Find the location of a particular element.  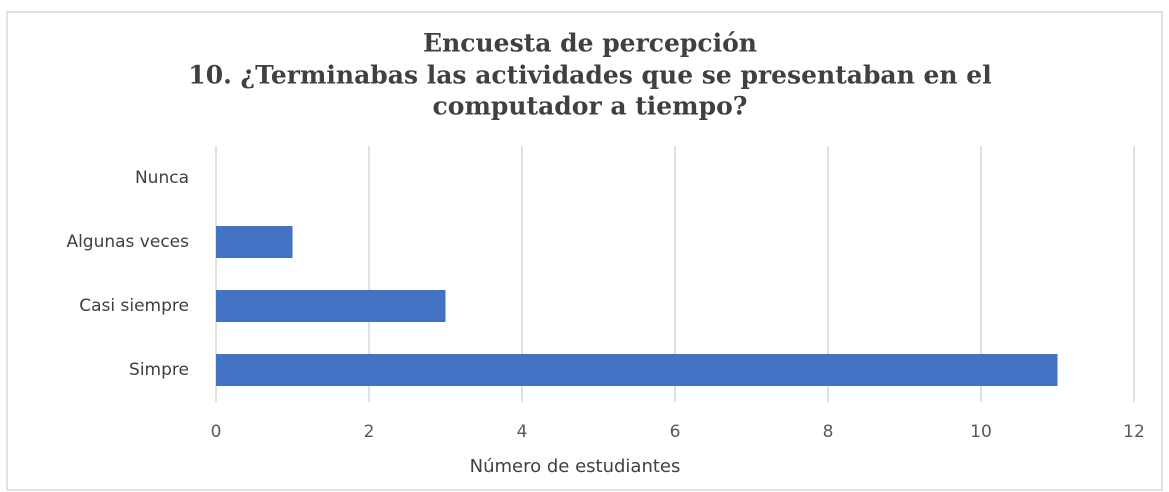

x-tick-label: 6 is located at coordinates (675, 432).